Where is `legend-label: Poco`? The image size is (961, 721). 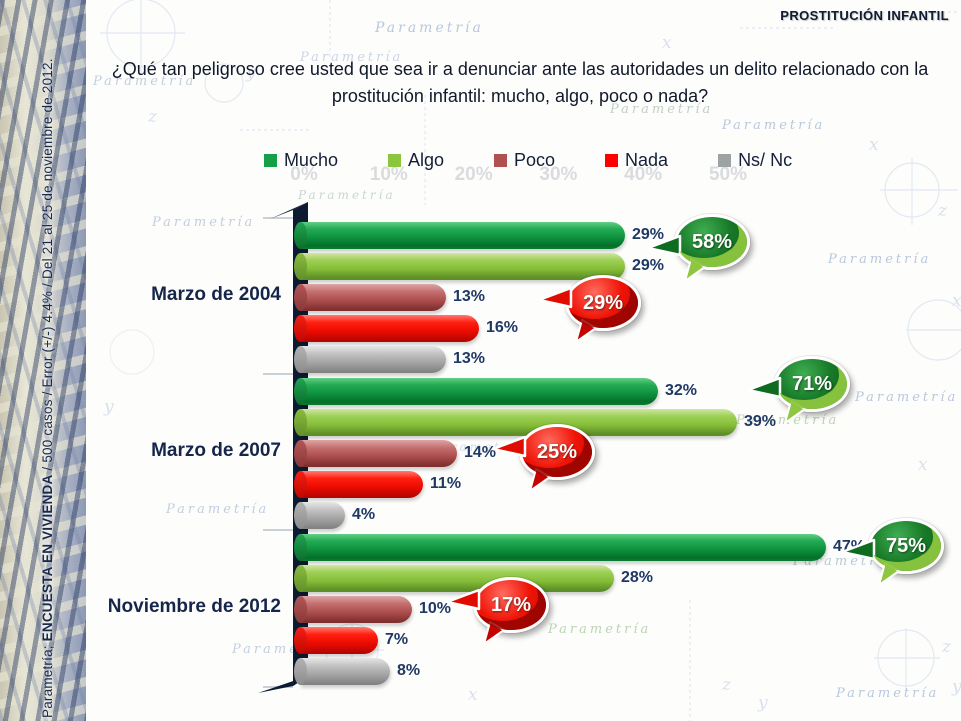 legend-label: Poco is located at coordinates (535, 160).